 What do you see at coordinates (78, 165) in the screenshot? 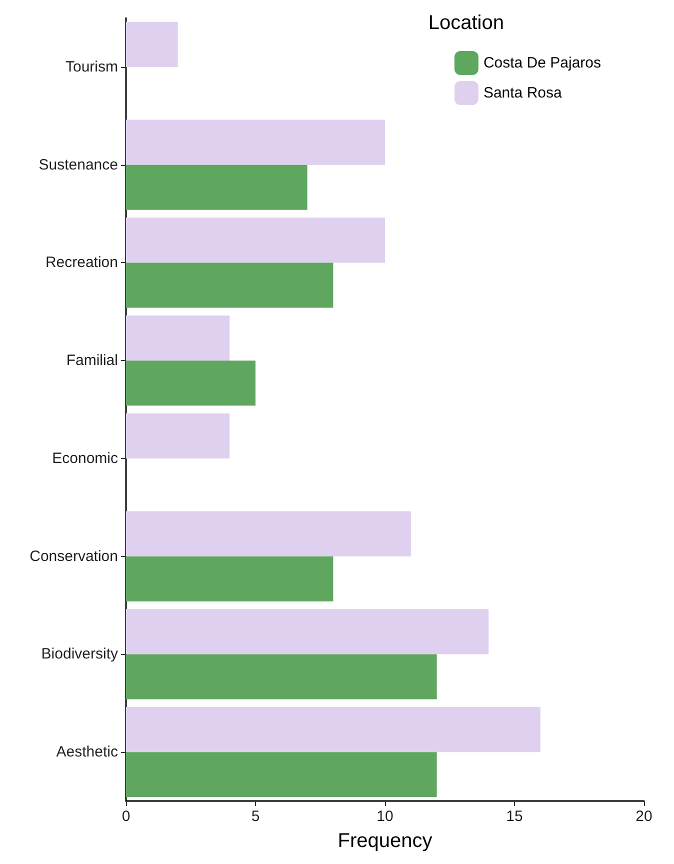
I see `y-tick-label: Sustenance` at bounding box center [78, 165].